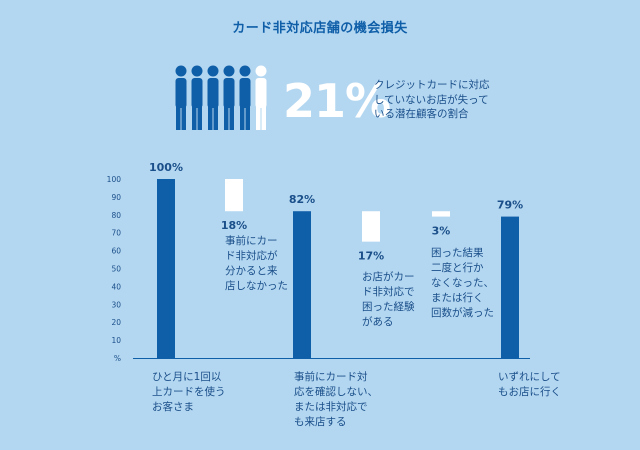  Describe the element at coordinates (529, 385) in the screenshot. I see `bar-caption: いずれにして もお店に行く` at that location.